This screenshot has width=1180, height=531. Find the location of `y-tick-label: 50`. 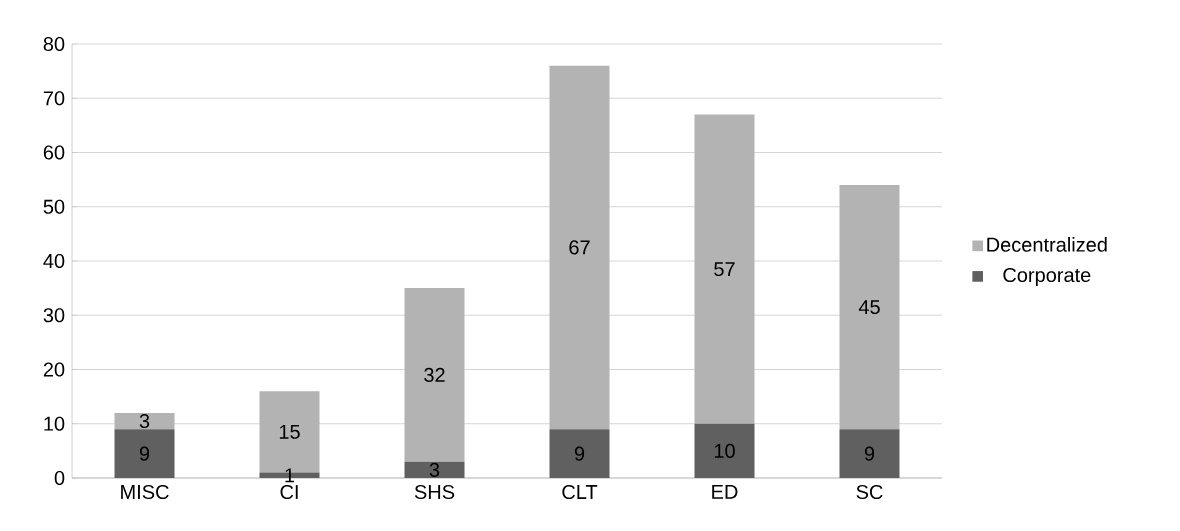

y-tick-label: 50 is located at coordinates (54, 206).